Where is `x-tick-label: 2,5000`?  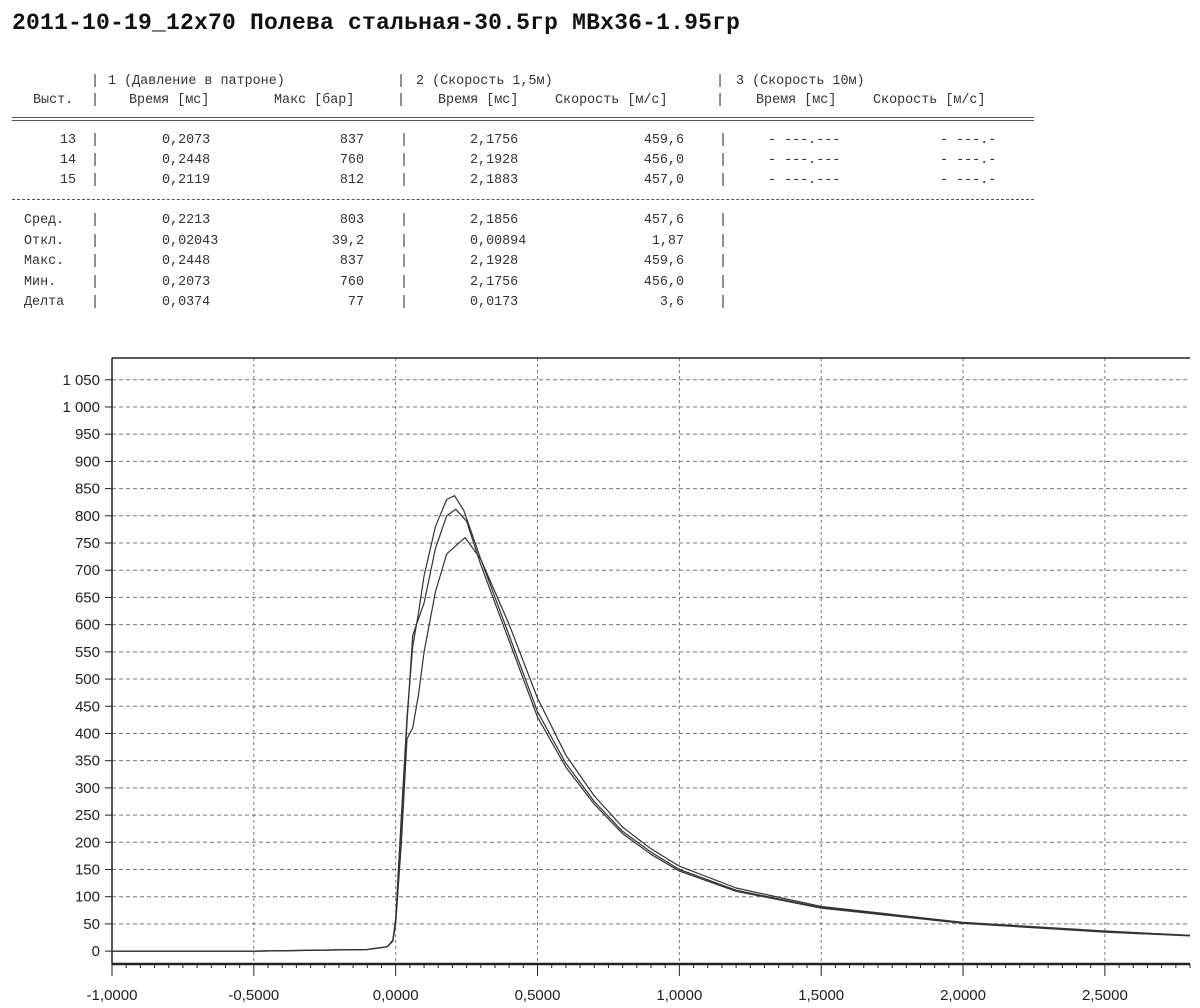
x-tick-label: 2,5000 is located at coordinates (1105, 995).